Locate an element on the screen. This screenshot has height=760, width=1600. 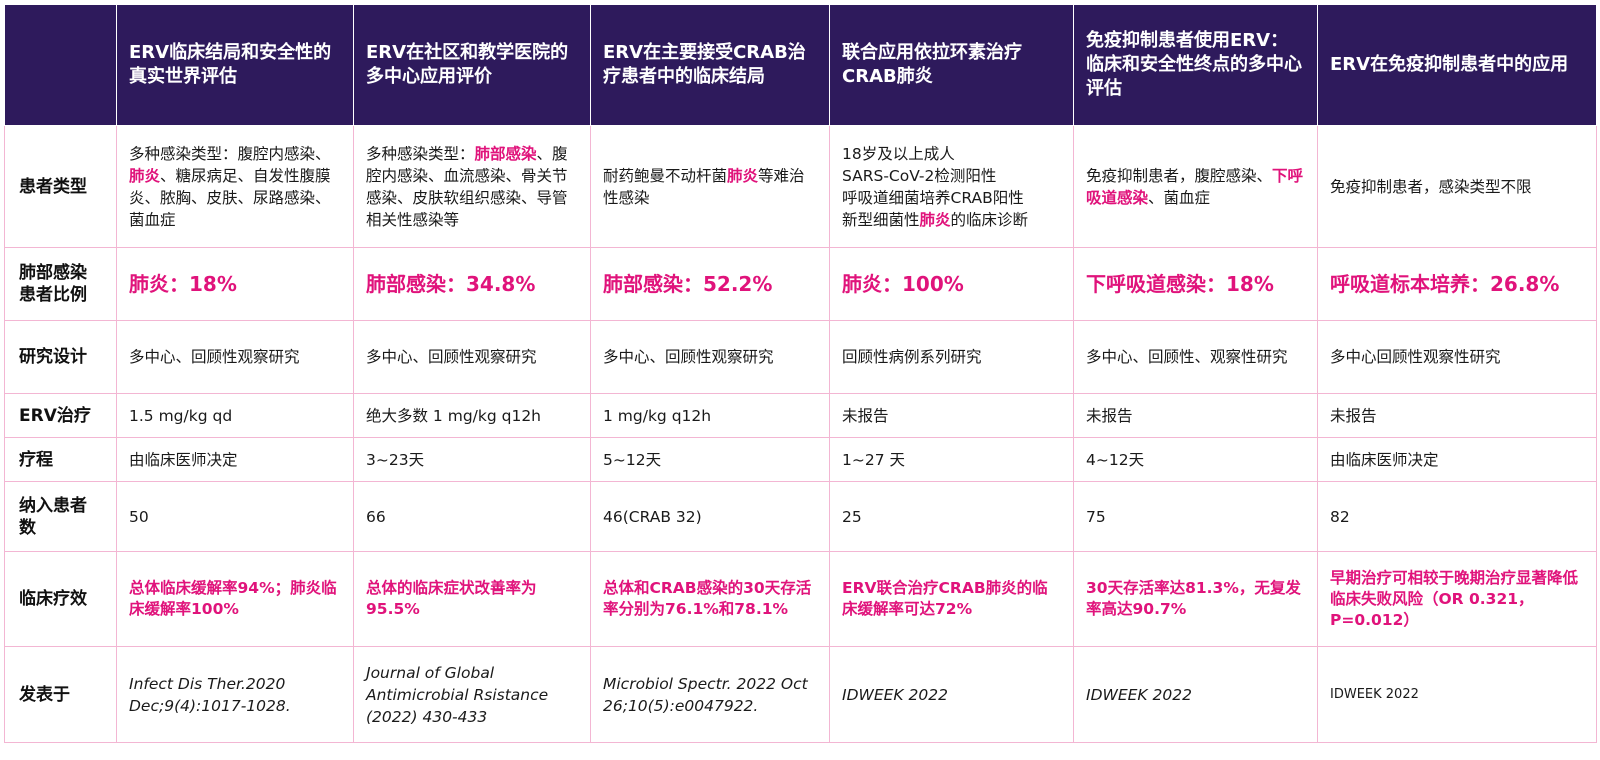
cell-n-4: 25 is located at coordinates (951, 516).